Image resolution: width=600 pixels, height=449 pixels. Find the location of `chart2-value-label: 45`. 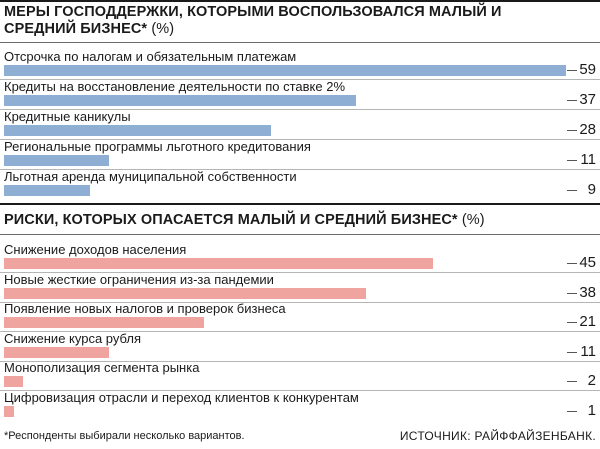

chart2-value-label: 45 is located at coordinates (587, 262).